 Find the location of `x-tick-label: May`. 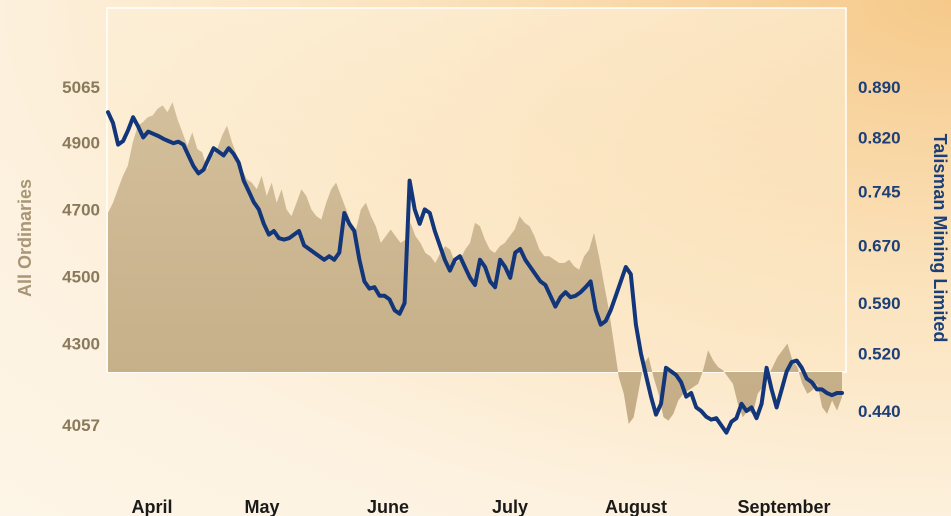

x-tick-label: May is located at coordinates (261, 506).